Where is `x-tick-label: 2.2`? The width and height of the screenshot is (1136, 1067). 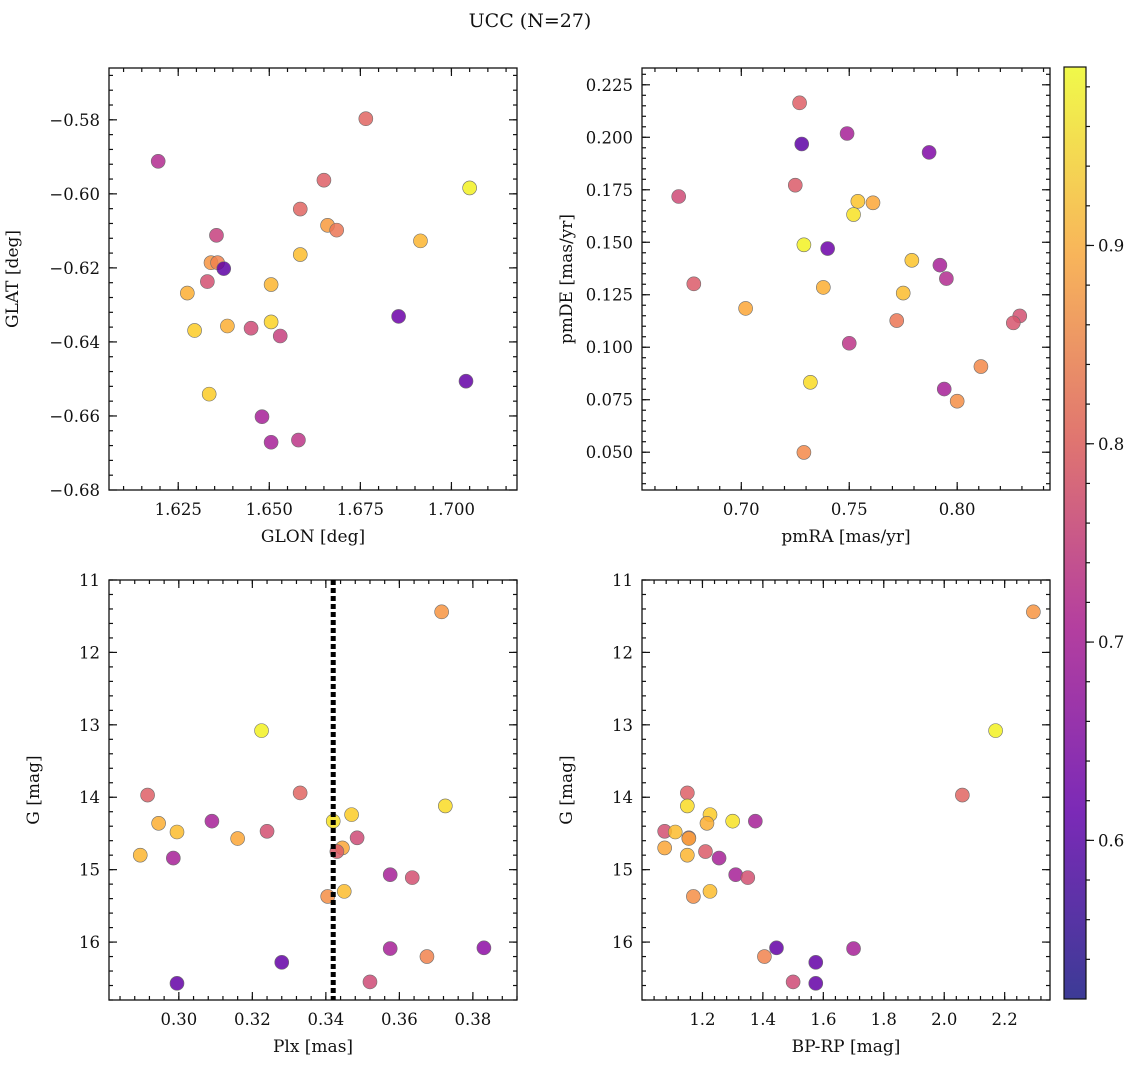
x-tick-label: 2.2 is located at coordinates (1005, 1019).